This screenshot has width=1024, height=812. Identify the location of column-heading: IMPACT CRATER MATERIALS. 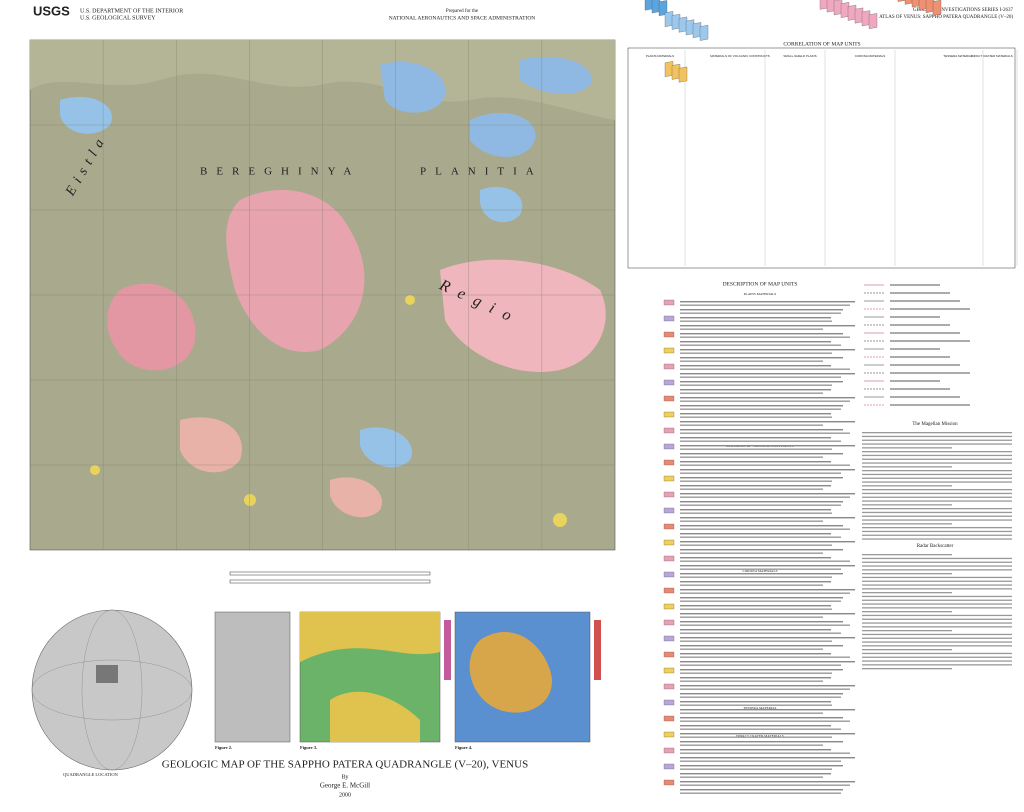
(992, 56).